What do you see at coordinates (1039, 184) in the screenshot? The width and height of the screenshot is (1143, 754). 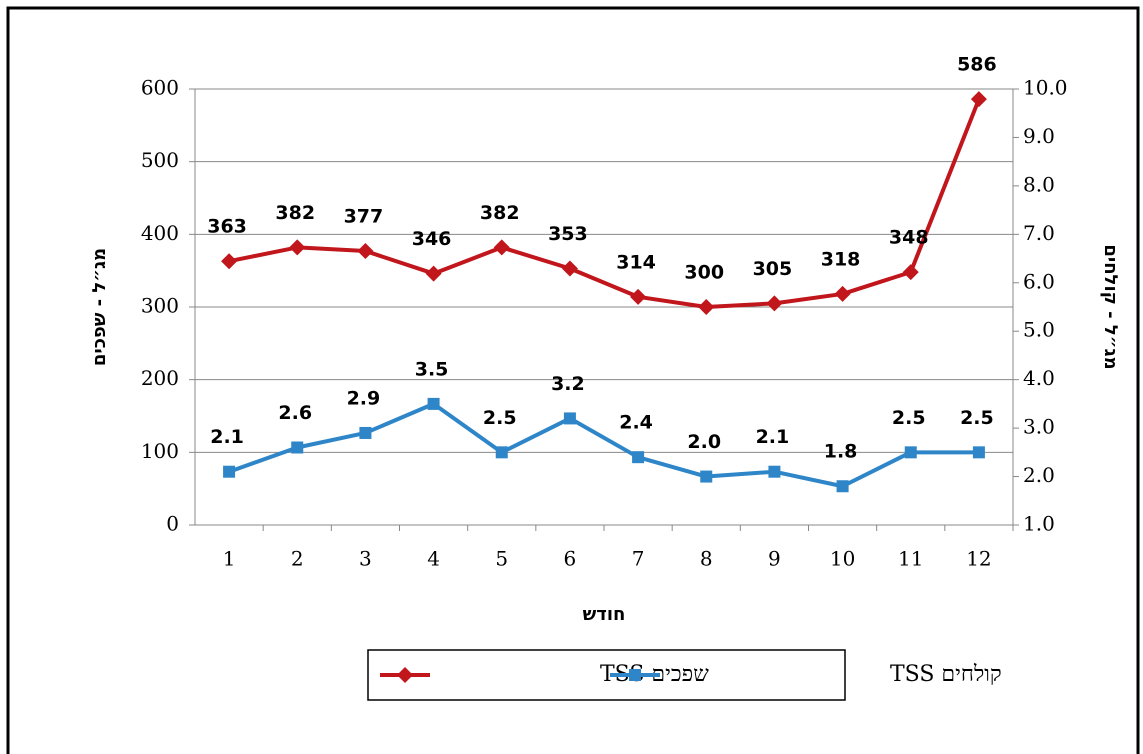 I see `y2-tick-label: 8.0` at bounding box center [1039, 184].